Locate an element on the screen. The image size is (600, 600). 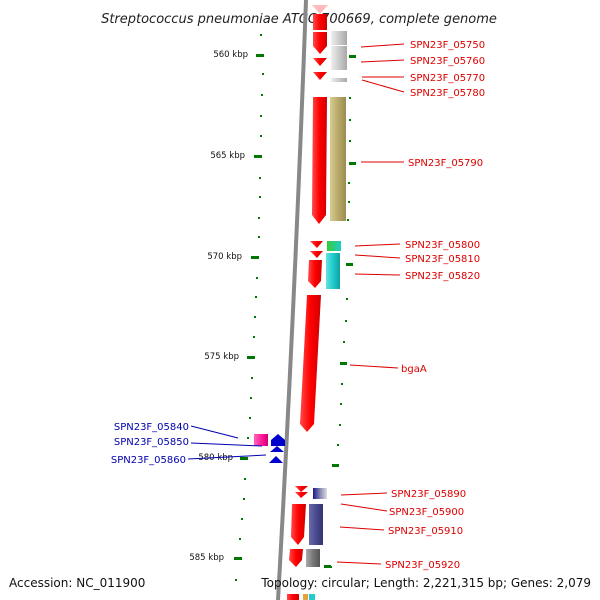
gene-label: bgaA is located at coordinates (414, 369).